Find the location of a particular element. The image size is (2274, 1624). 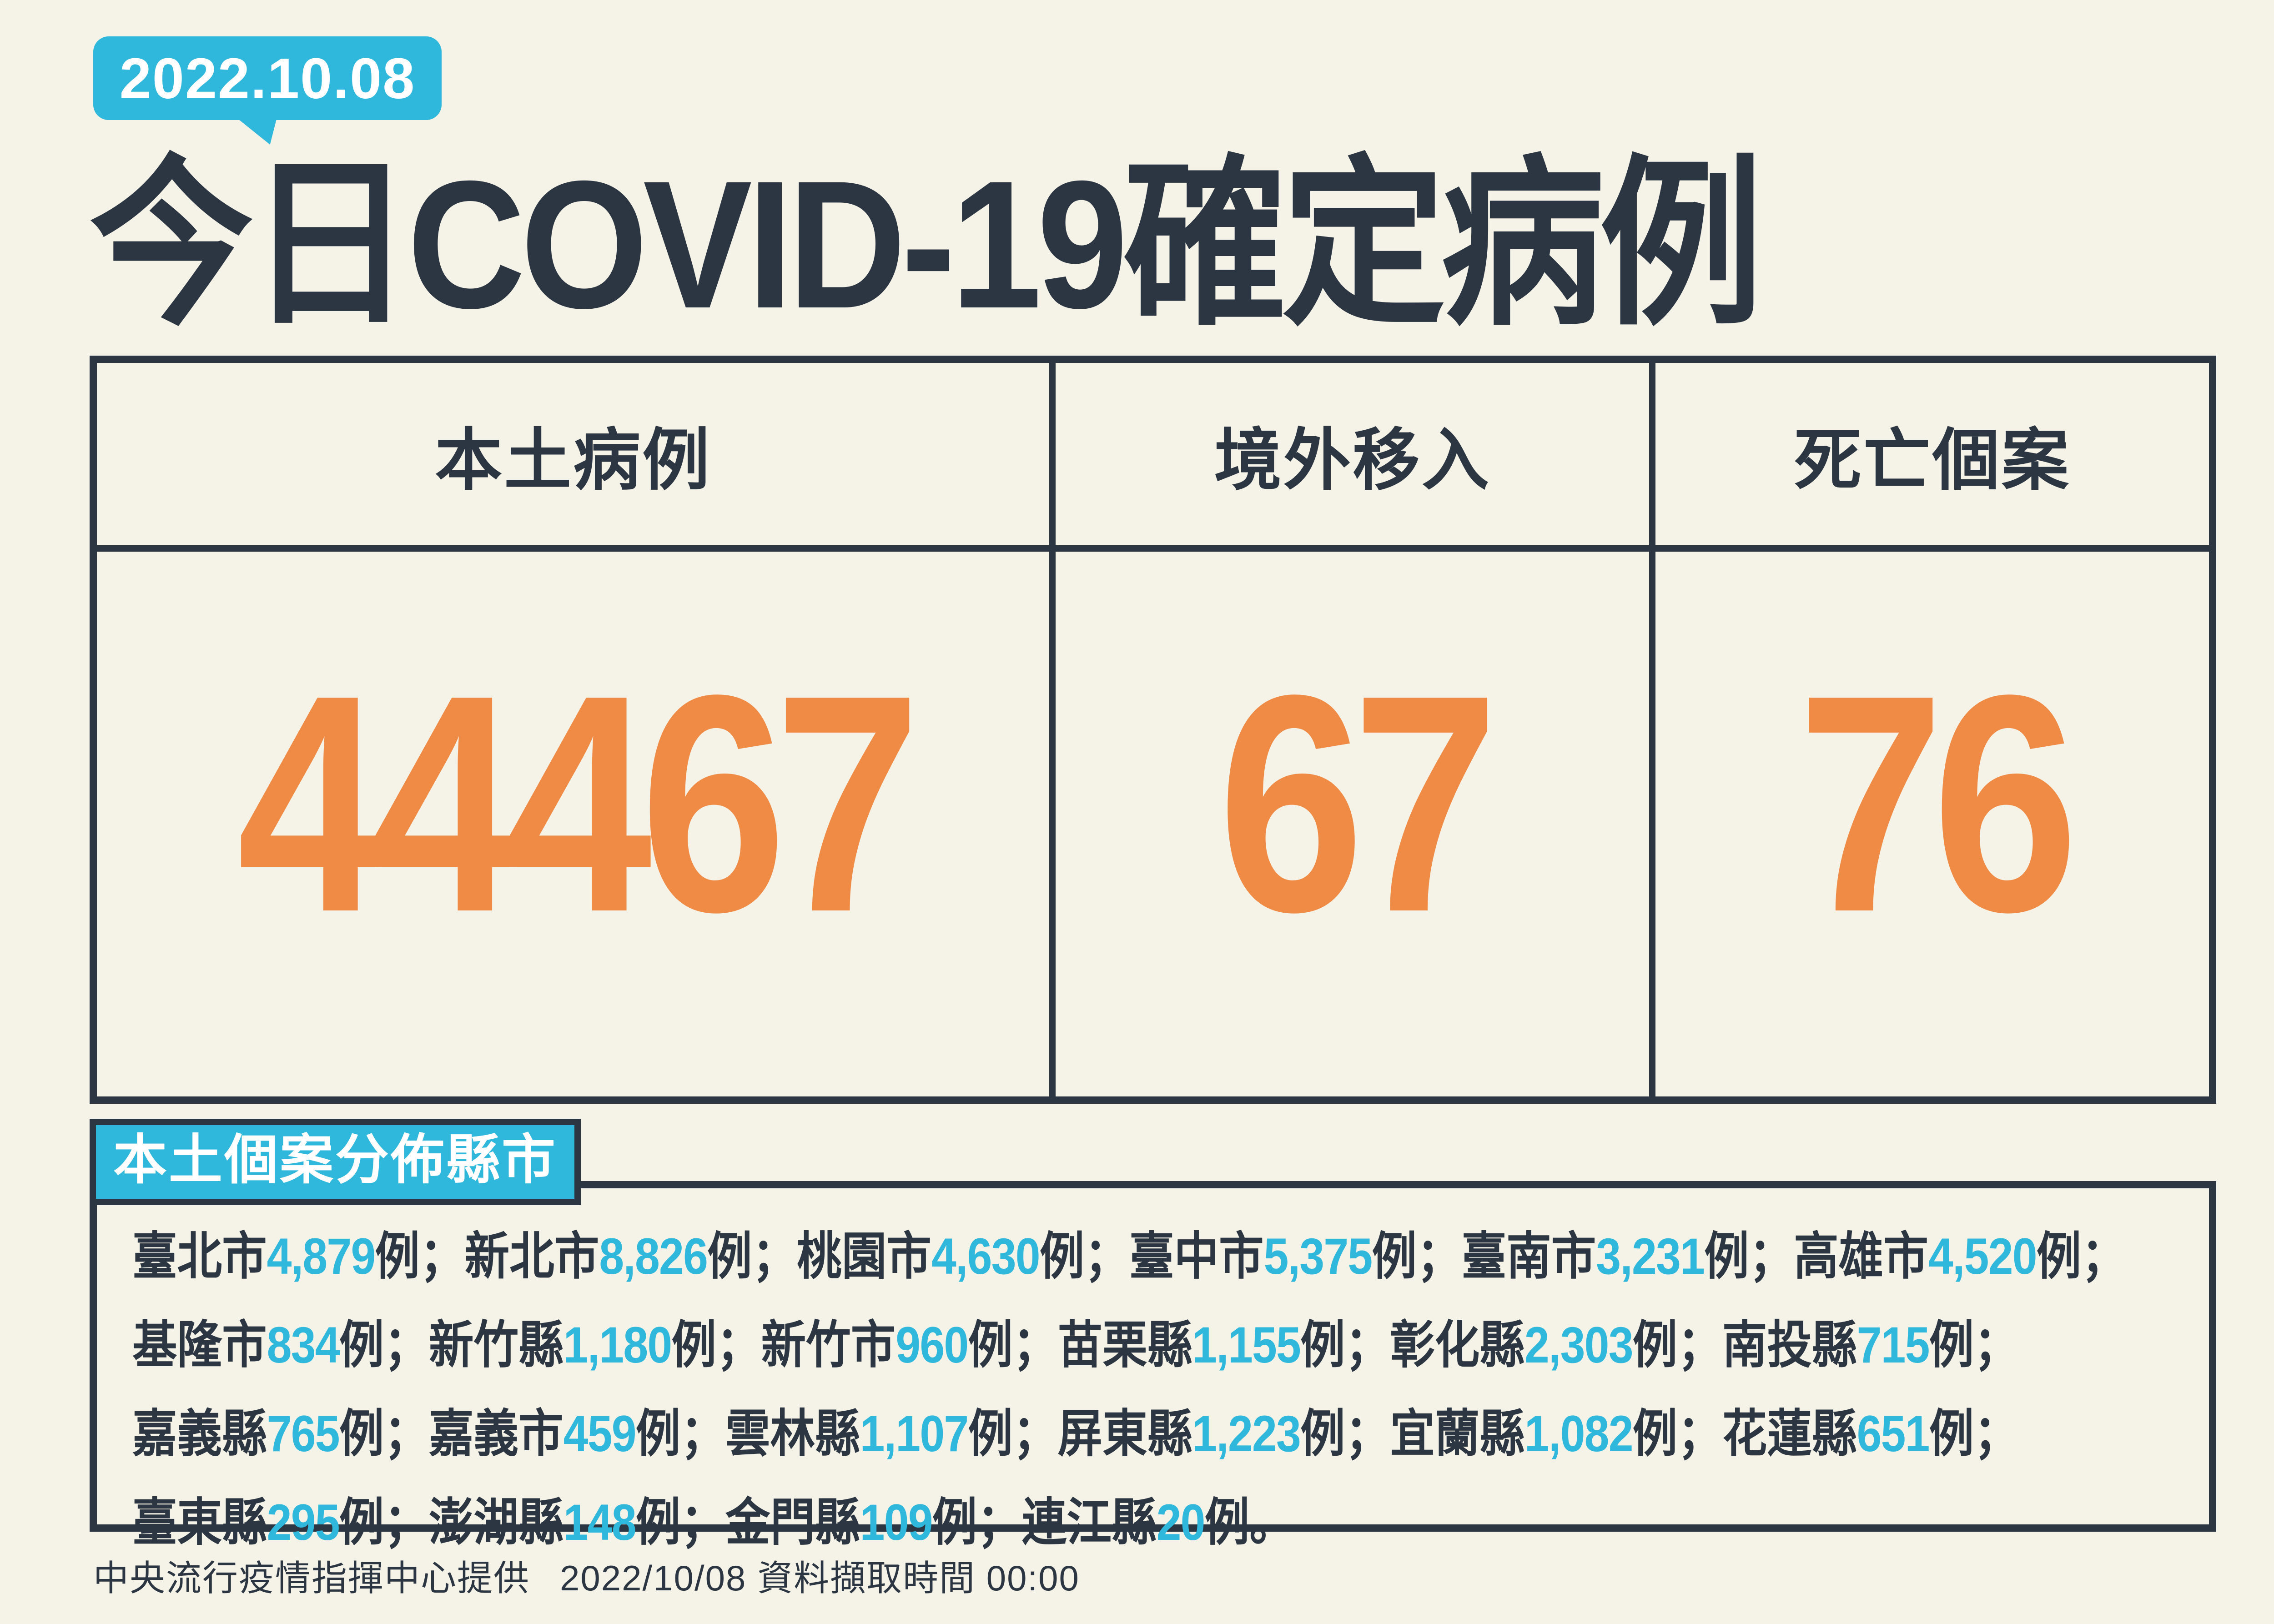

region-case-count: 4,630 is located at coordinates (986, 1256).